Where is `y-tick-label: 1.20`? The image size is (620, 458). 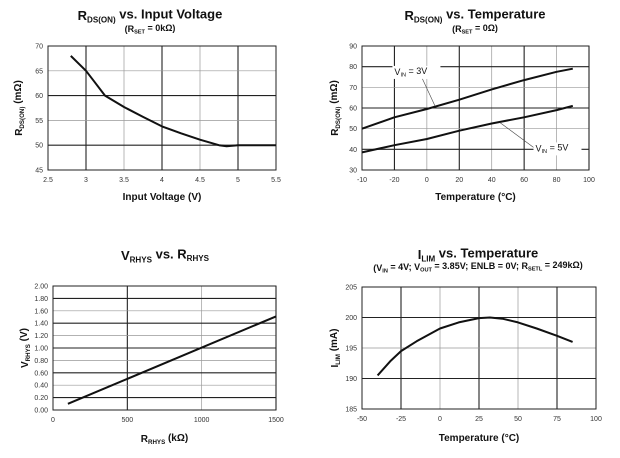
y-tick-label: 1.20 is located at coordinates (41, 336).